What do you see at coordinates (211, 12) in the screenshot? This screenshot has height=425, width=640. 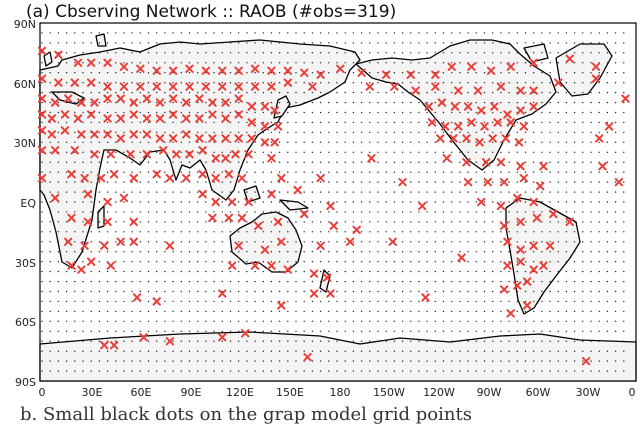 I see `map-title: (a) Cbserving Network :: RAOB (#obs=319)` at bounding box center [211, 12].